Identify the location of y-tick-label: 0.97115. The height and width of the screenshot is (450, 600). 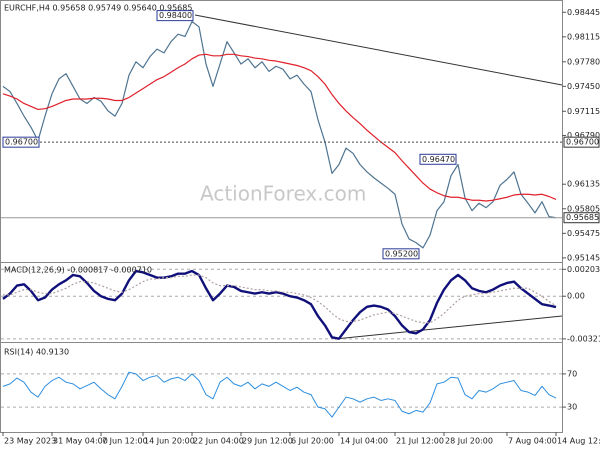
(583, 111).